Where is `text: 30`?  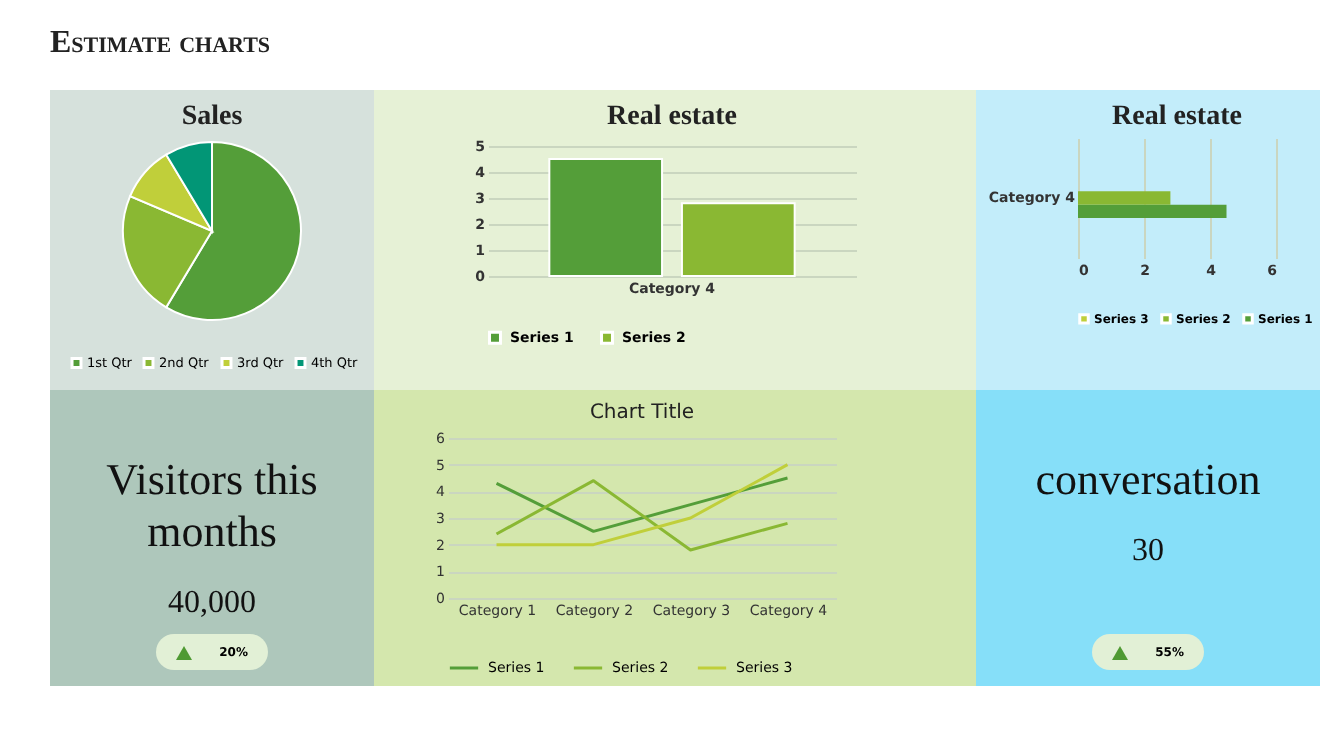 text: 30 is located at coordinates (1148, 552).